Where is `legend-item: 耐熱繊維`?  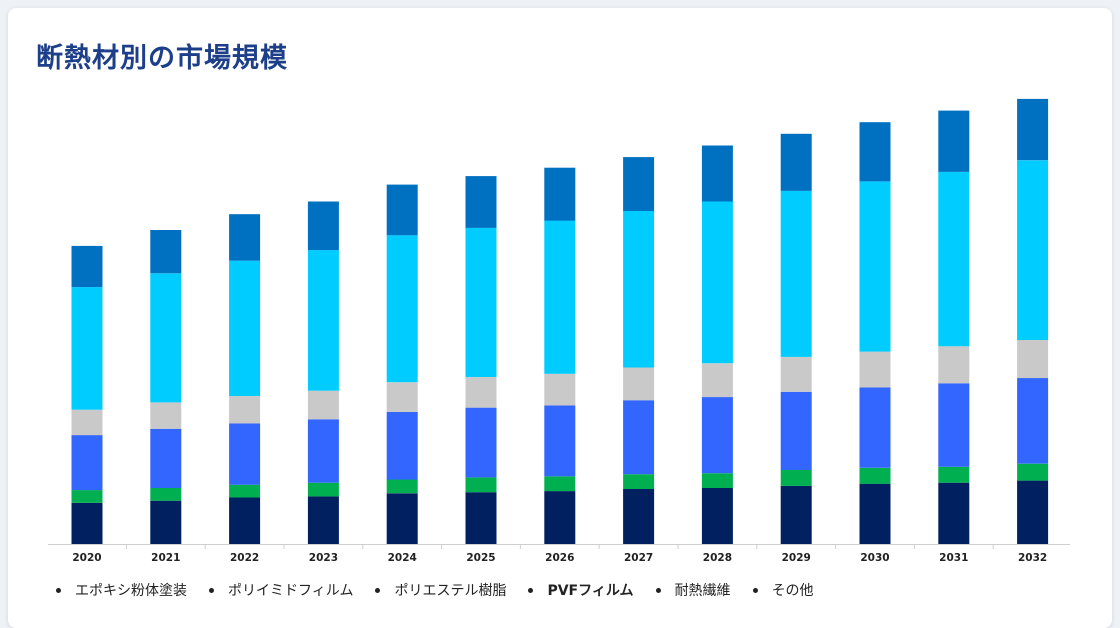
legend-item: 耐熱繊維 is located at coordinates (693, 590).